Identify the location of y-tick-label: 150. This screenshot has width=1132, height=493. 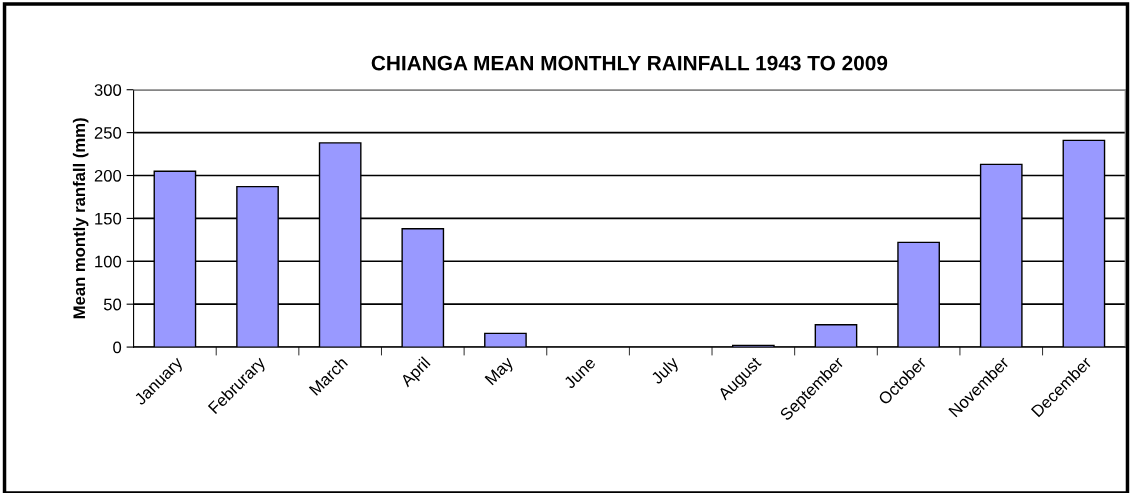
(108, 218).